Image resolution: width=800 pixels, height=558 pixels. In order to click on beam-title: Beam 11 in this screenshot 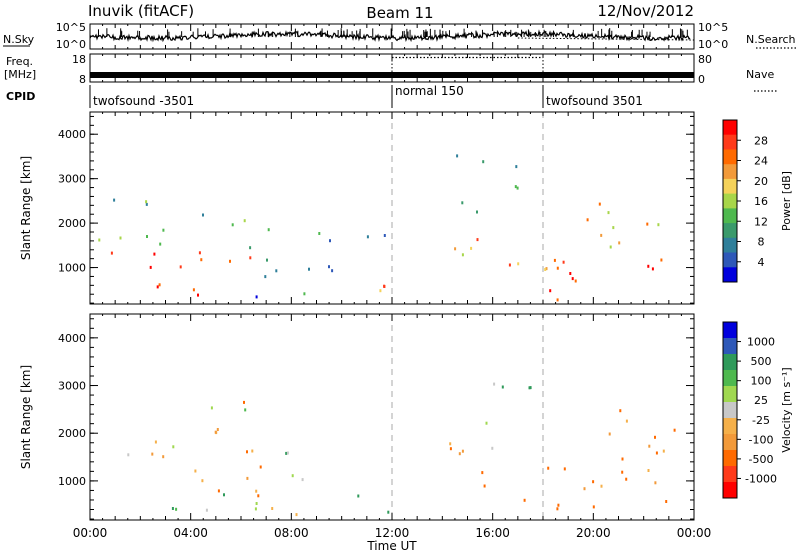, I will do `click(399, 13)`.